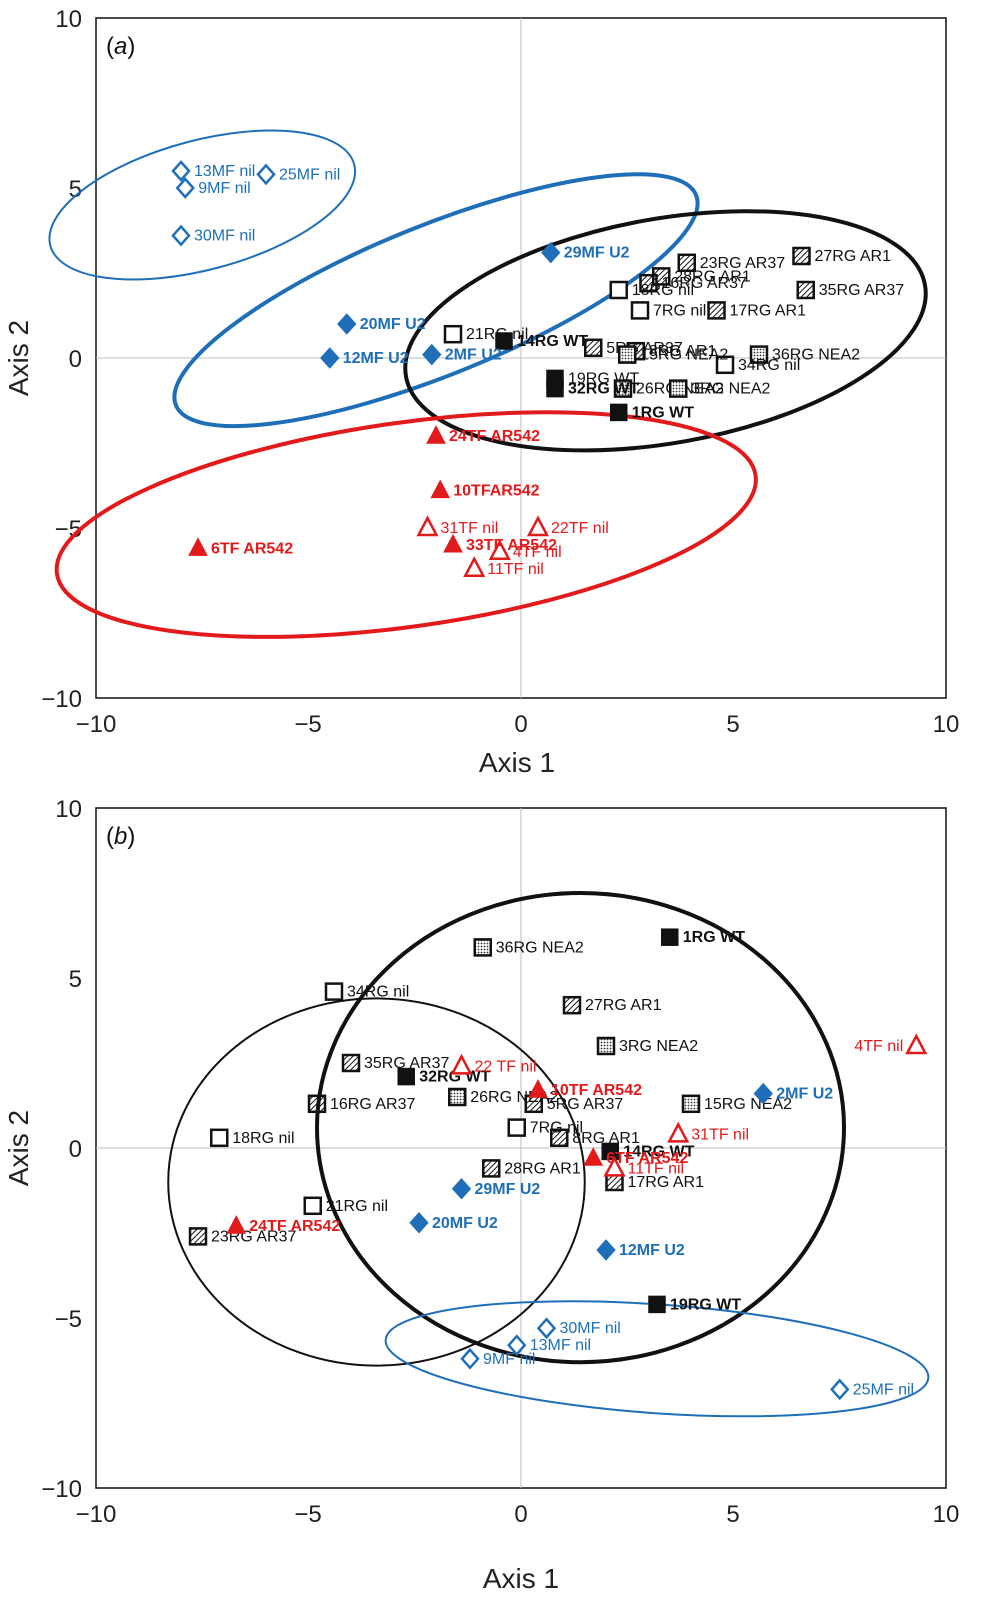 This screenshot has height=1606, width=992. I want to click on x-tick-label: 10, so click(946, 724).